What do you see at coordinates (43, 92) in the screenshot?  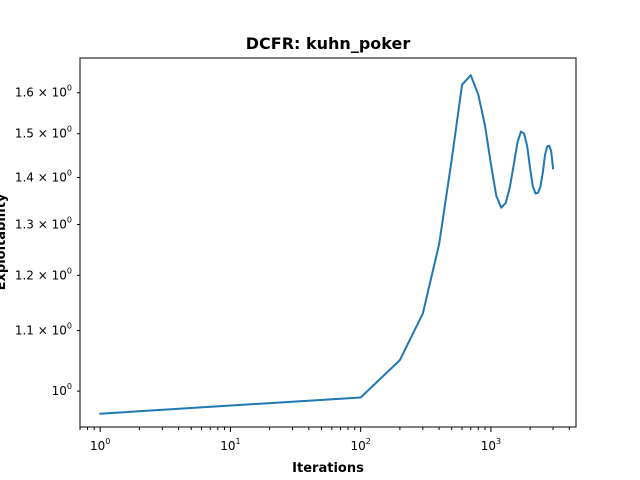 I see `y-tick-label: 1.6 × 100` at bounding box center [43, 92].